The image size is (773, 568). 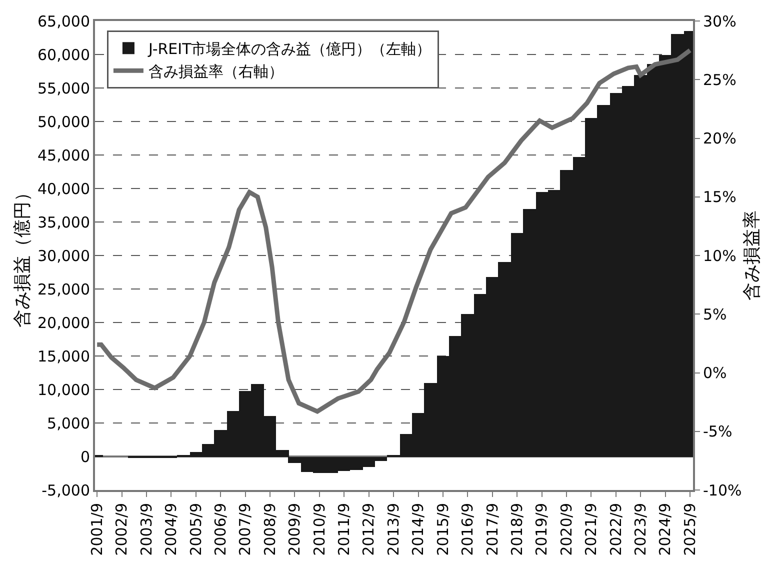 I want to click on x-tick-label: 2005/9, so click(x=195, y=529).